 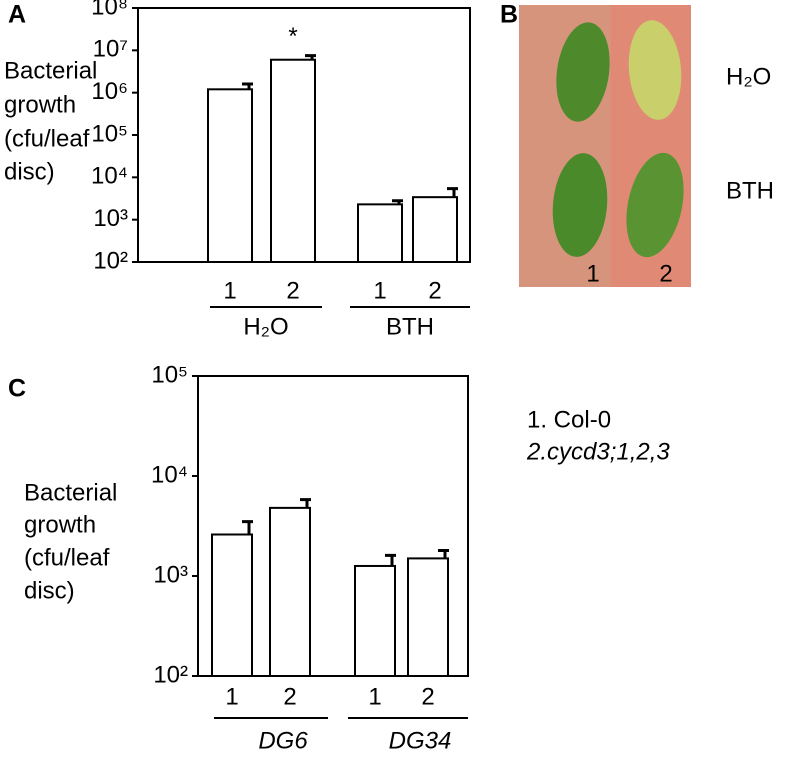 I want to click on panel-label: C, so click(x=17, y=389).